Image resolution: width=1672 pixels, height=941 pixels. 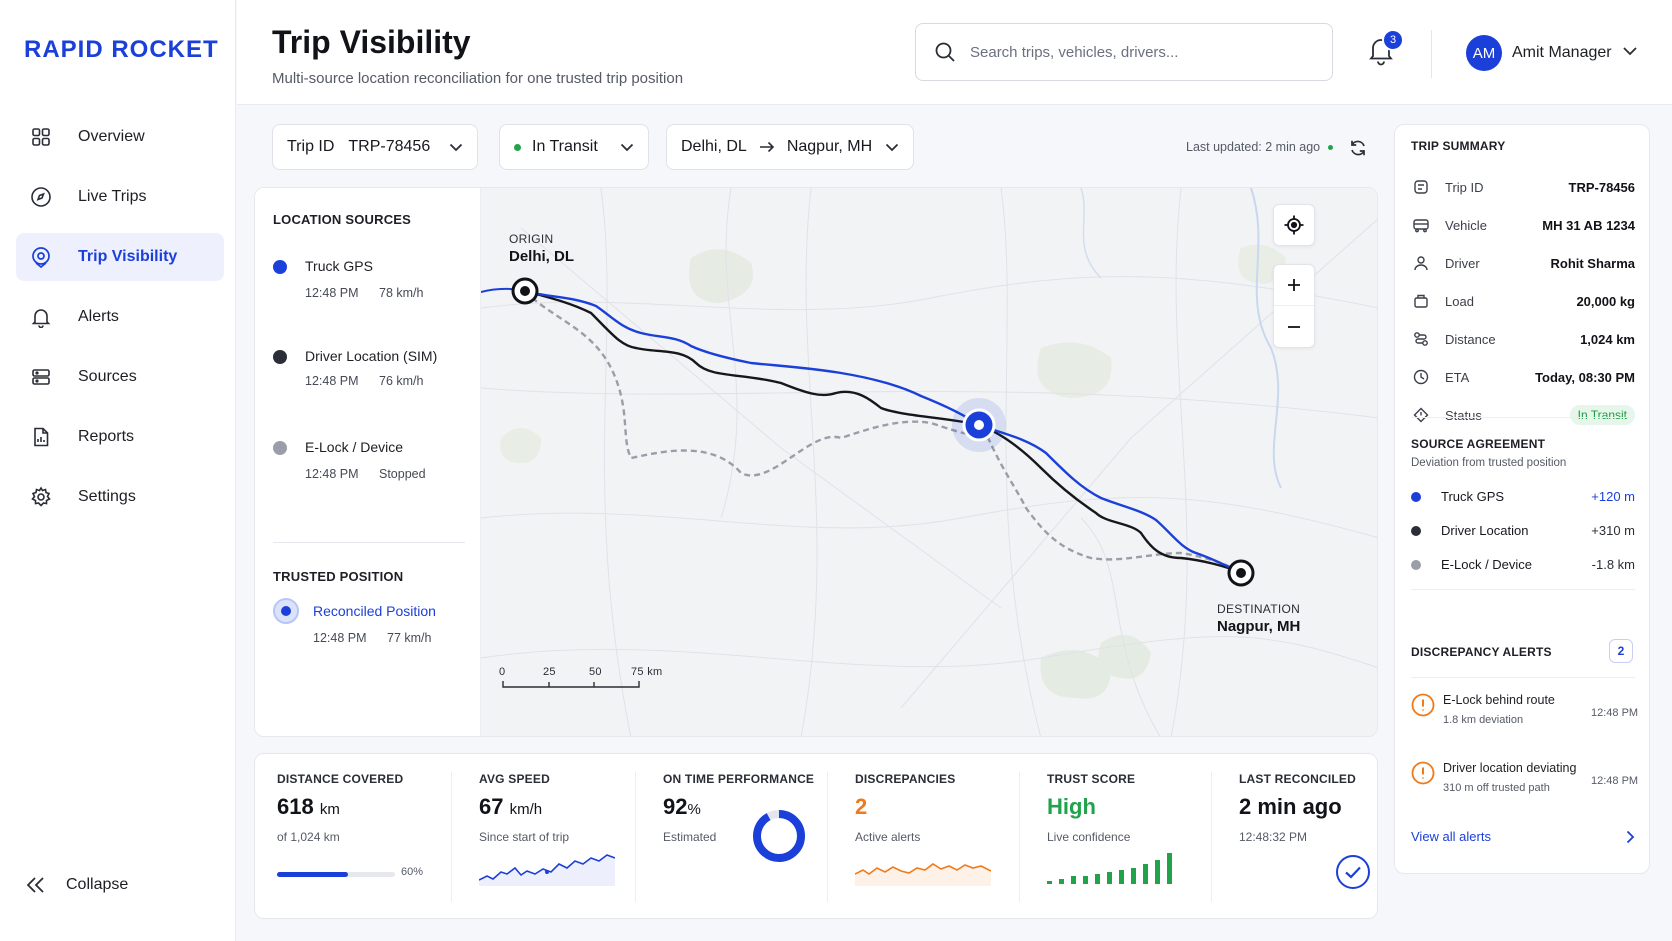 What do you see at coordinates (340, 638) in the screenshot?
I see `trusted-time: 12:48 PM` at bounding box center [340, 638].